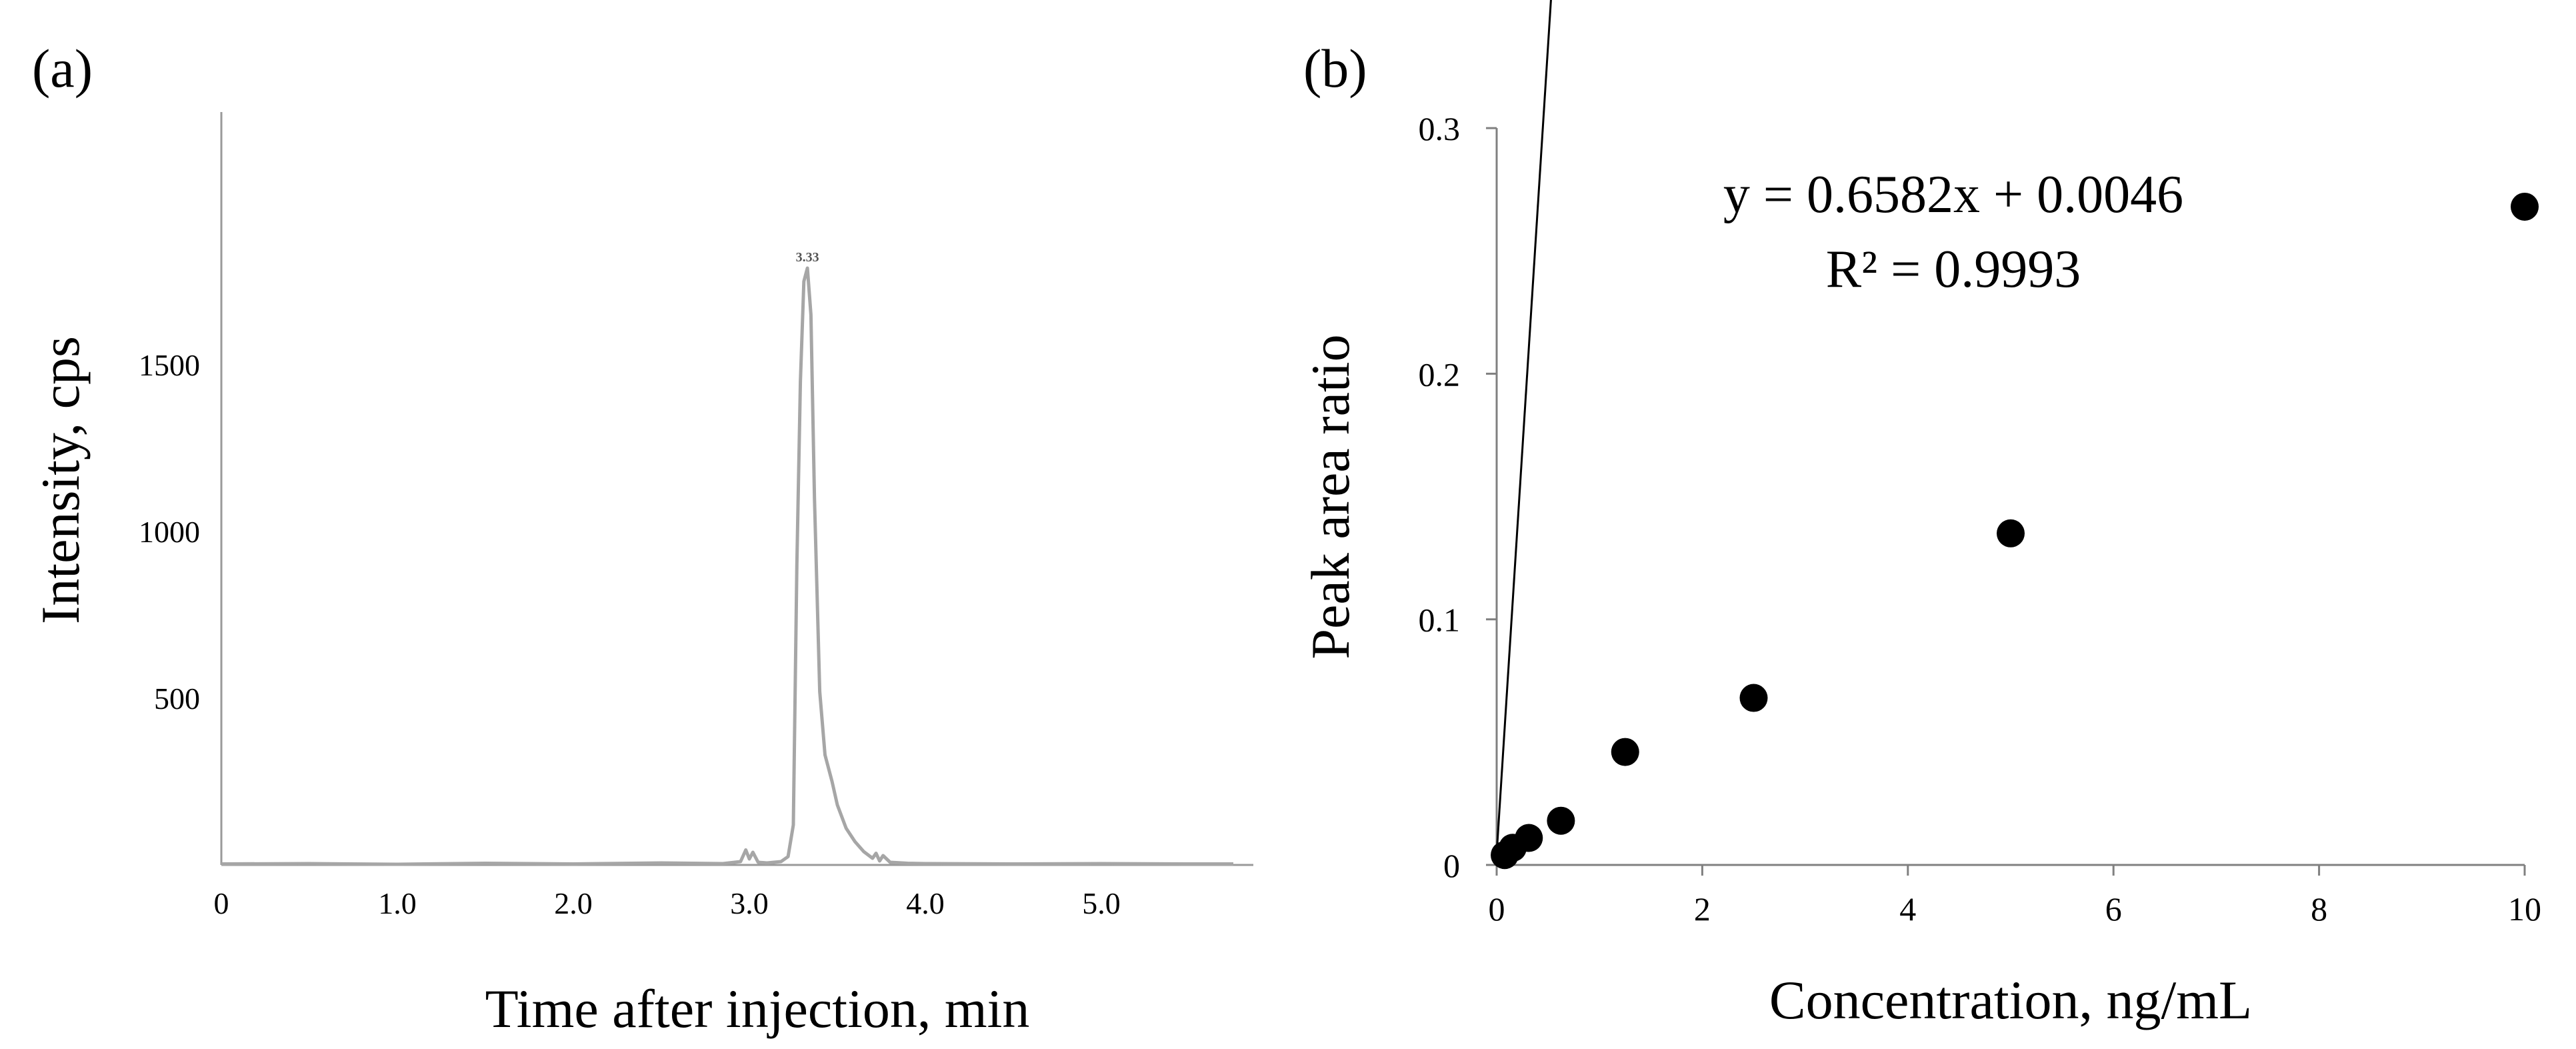  Describe the element at coordinates (757, 1009) in the screenshot. I see `chromatogram-x-axis-title: Time after injection, min` at that location.